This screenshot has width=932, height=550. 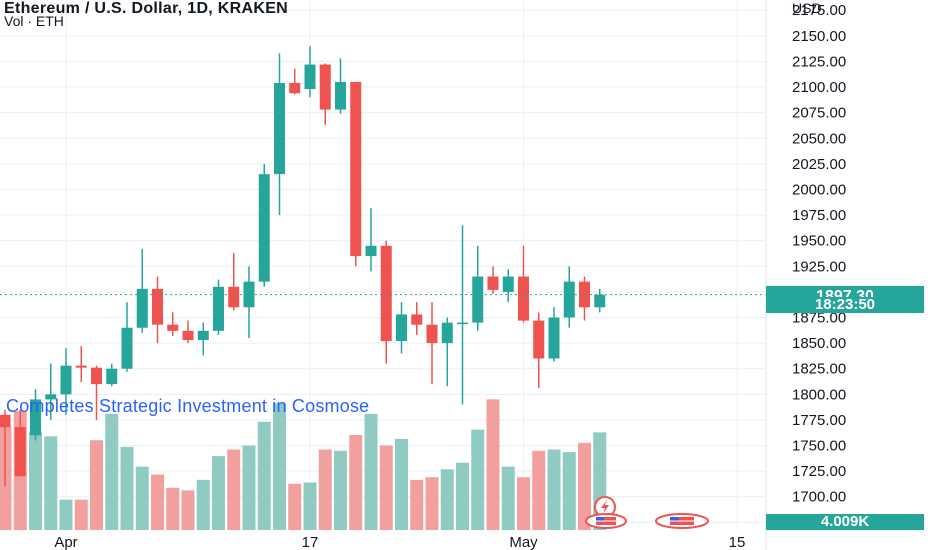 I want to click on y-tick-label: 1700.00, so click(x=819, y=497).